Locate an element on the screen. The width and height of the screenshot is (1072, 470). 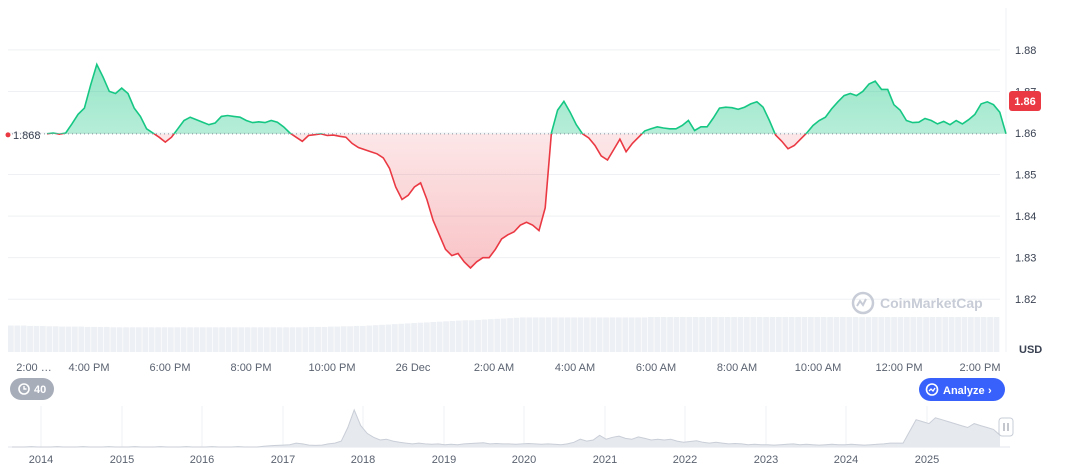
x-tick-label: 8:00 PM is located at coordinates (251, 368).